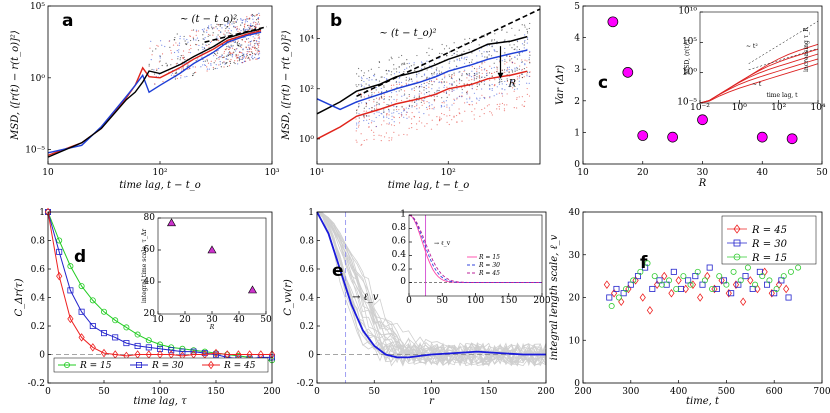 Image resolution: width=830 pixels, height=413 pixels. I want to click on d-ytick-label: 0.2, so click(38, 327).